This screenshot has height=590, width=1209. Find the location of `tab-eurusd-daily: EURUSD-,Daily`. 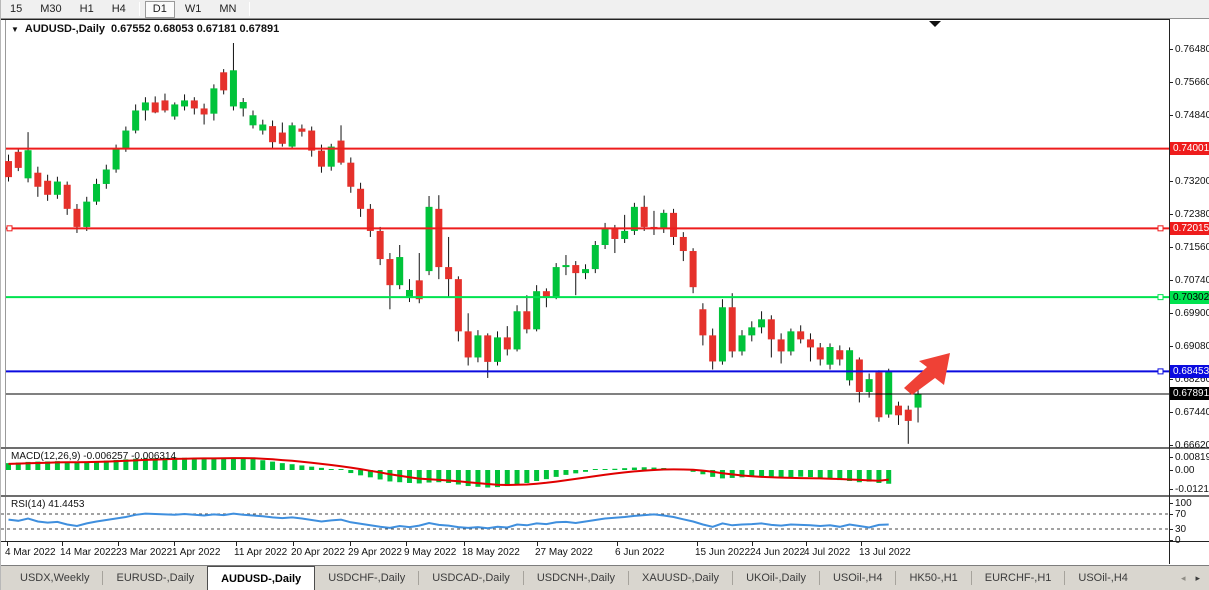

tab-eurusd-daily: EURUSD-,Daily is located at coordinates (155, 578).